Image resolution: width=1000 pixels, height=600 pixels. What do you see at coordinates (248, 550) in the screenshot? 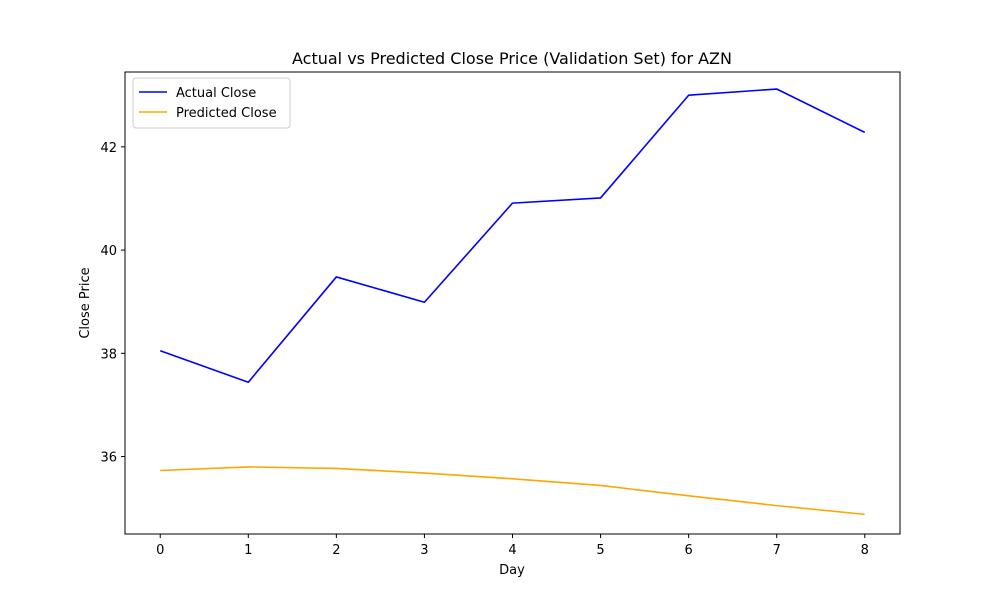
I see `x-tick-label: 1` at bounding box center [248, 550].